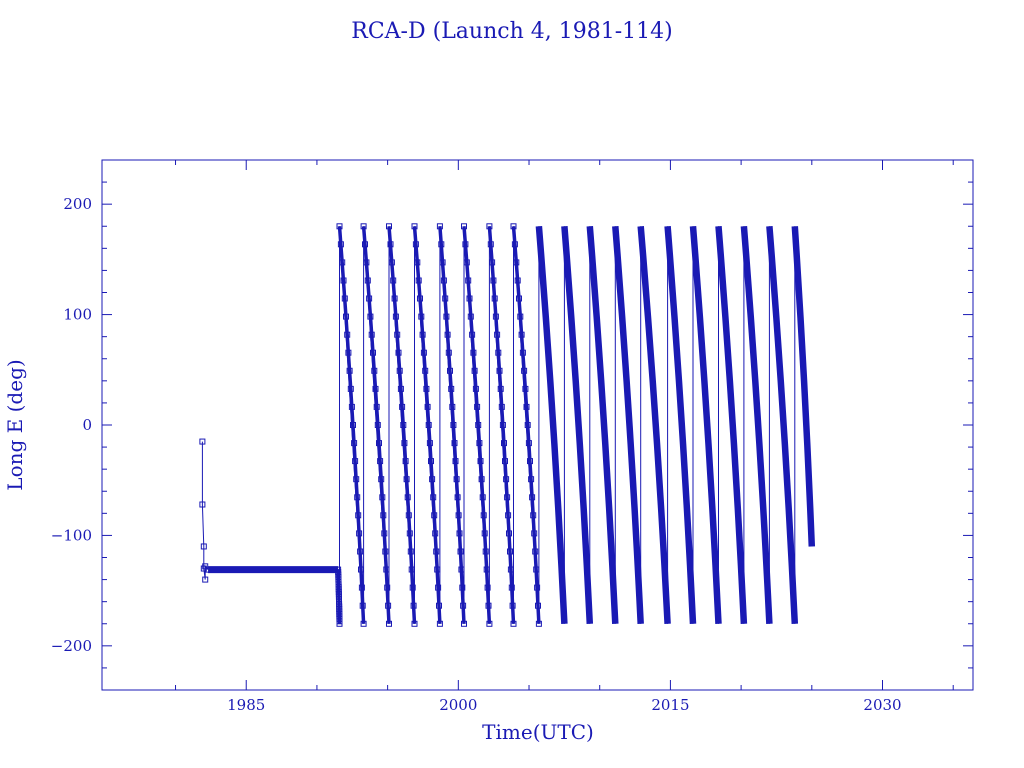  I want to click on x-tick-label: 2000, so click(458, 705).